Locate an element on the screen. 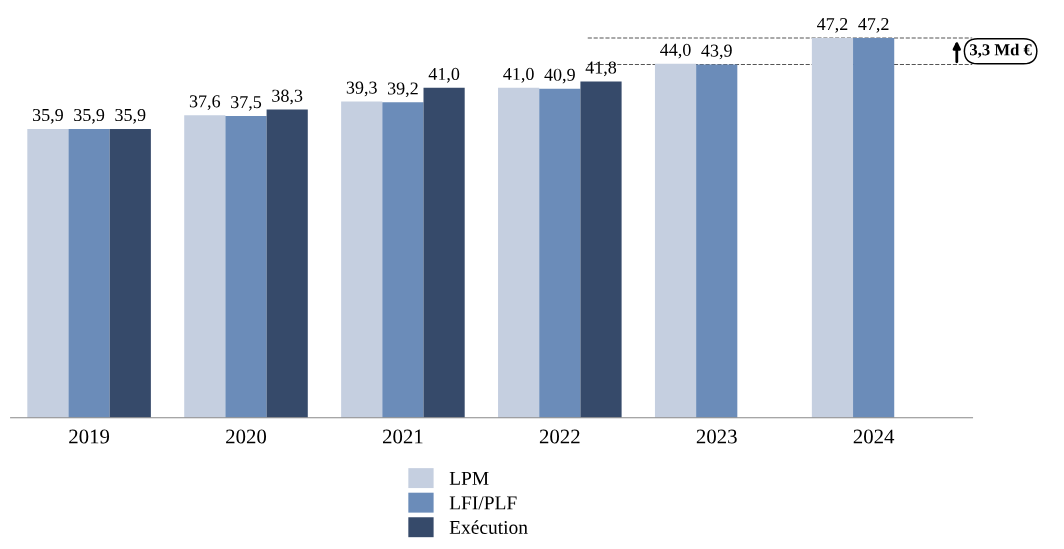 The image size is (1064, 549). x-tick-label: 2024 is located at coordinates (874, 436).